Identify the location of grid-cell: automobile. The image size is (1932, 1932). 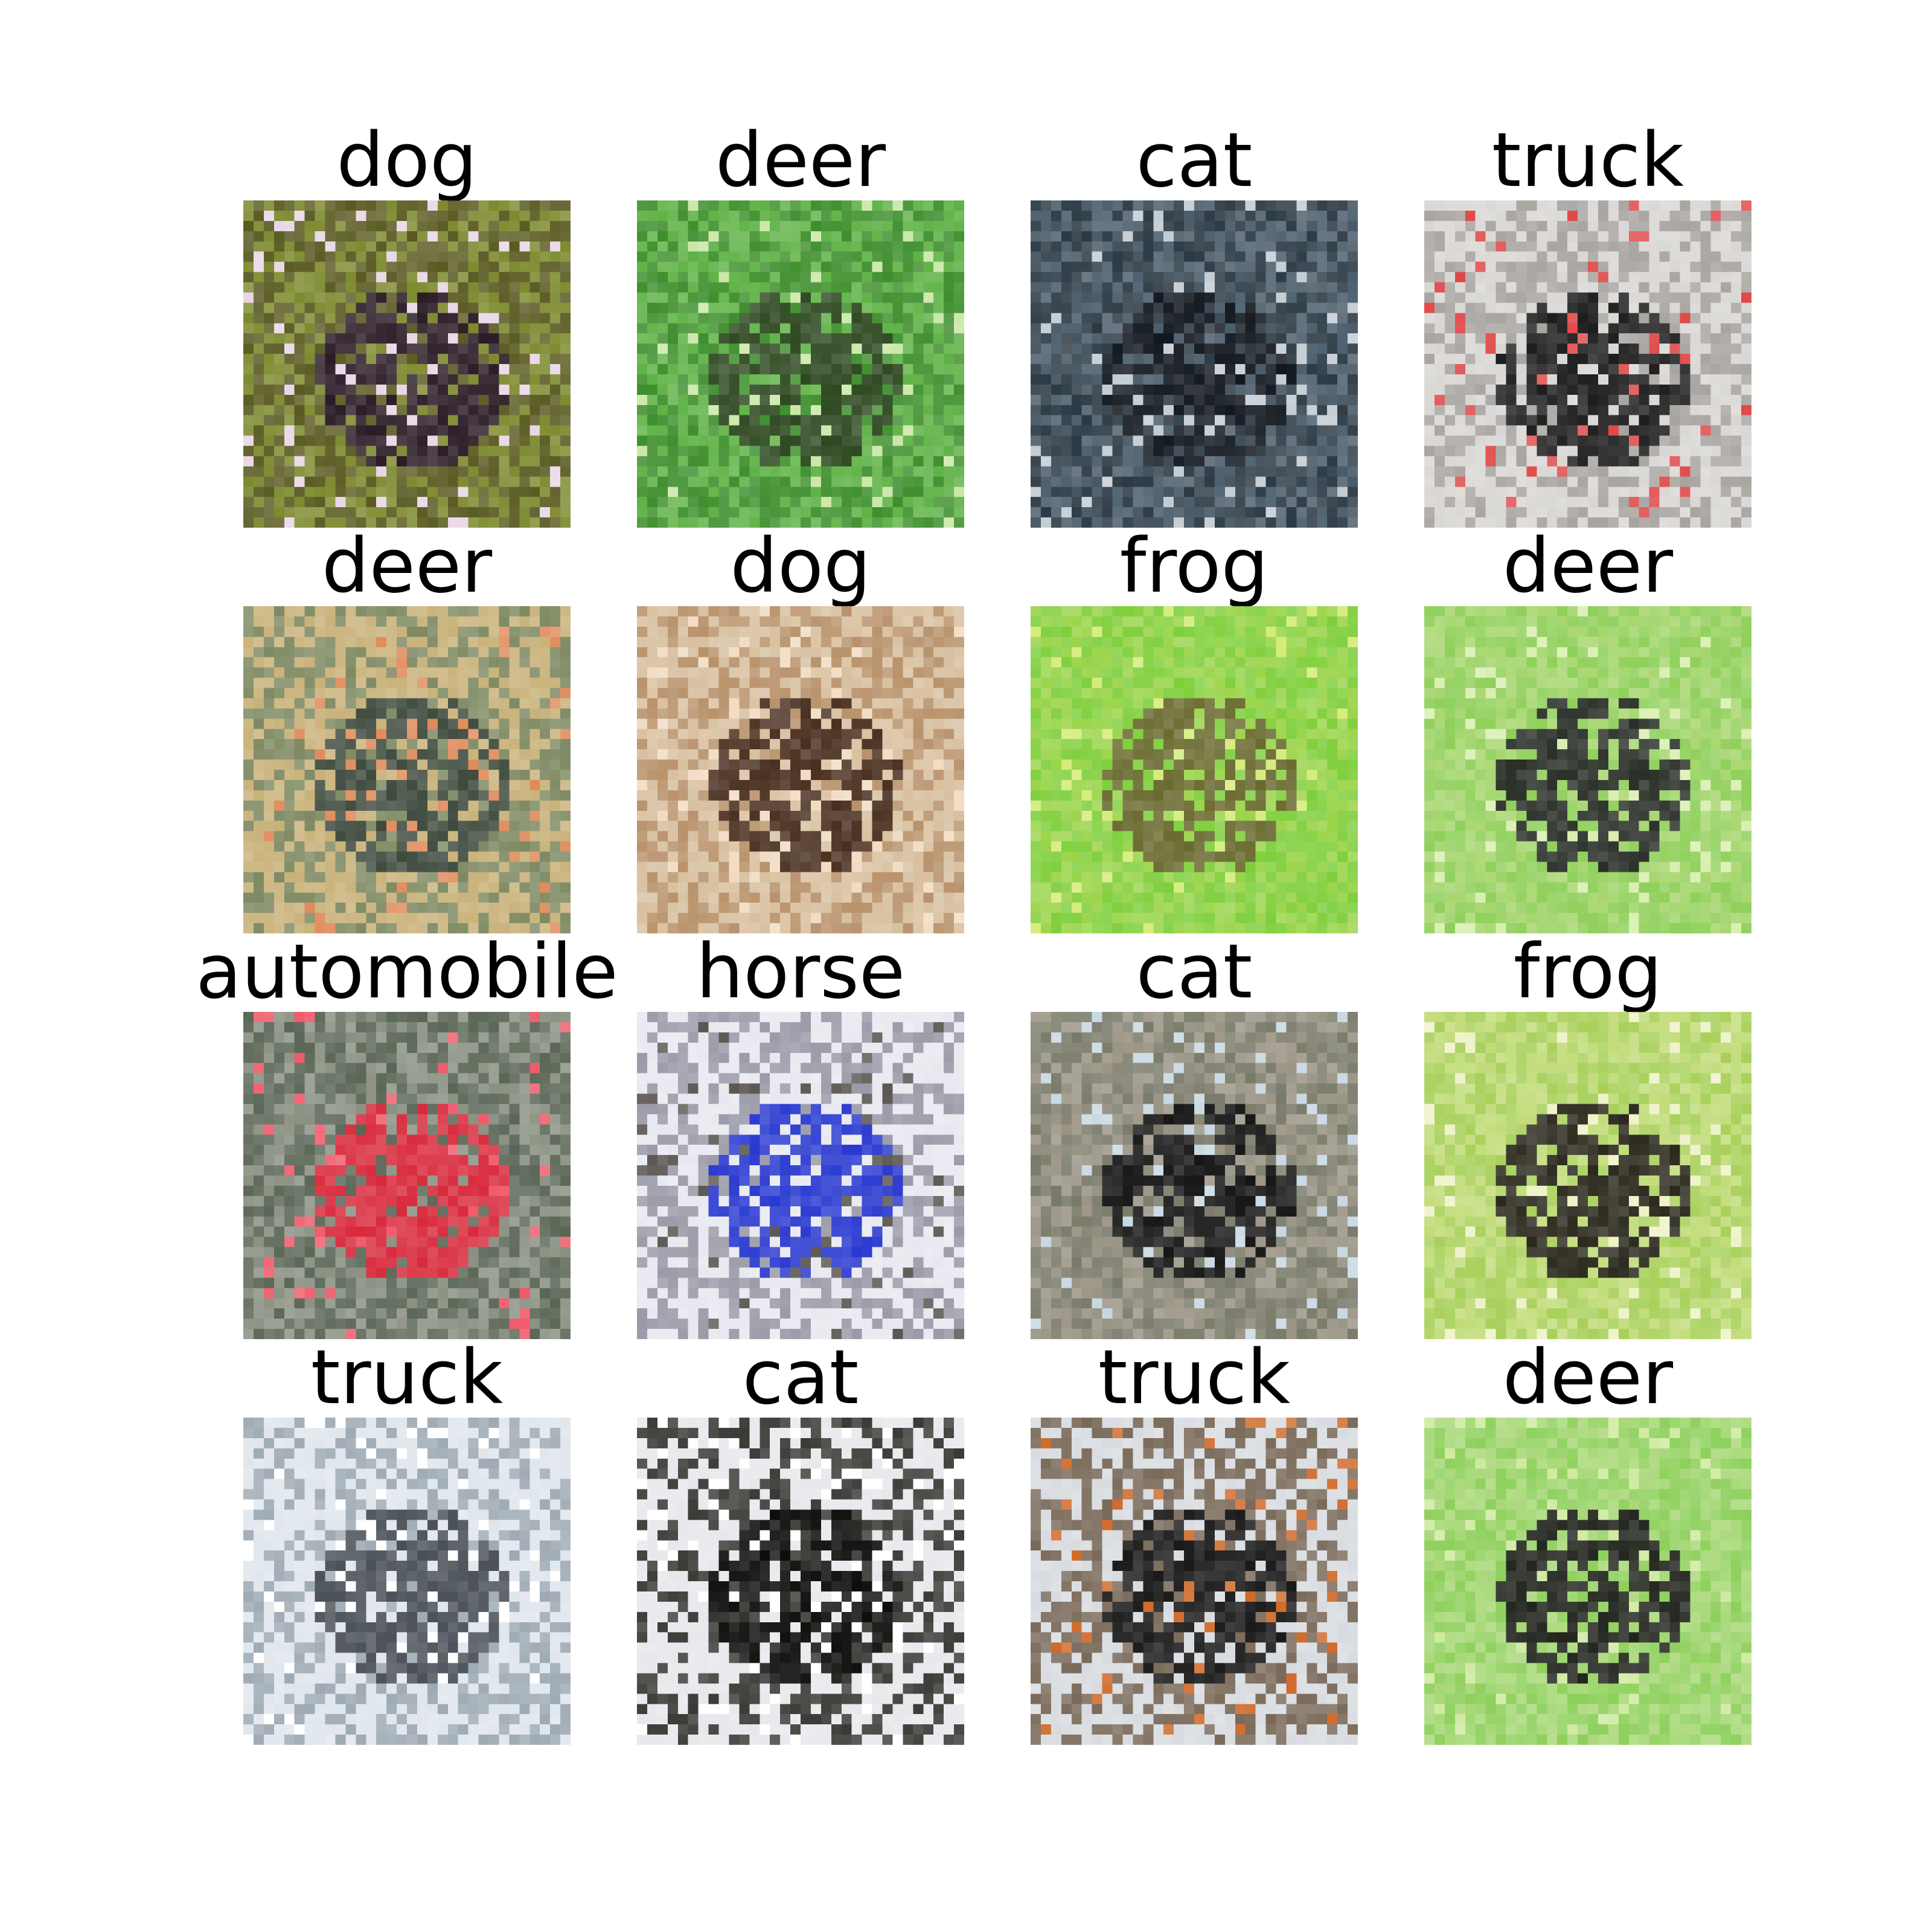
(407, 1135).